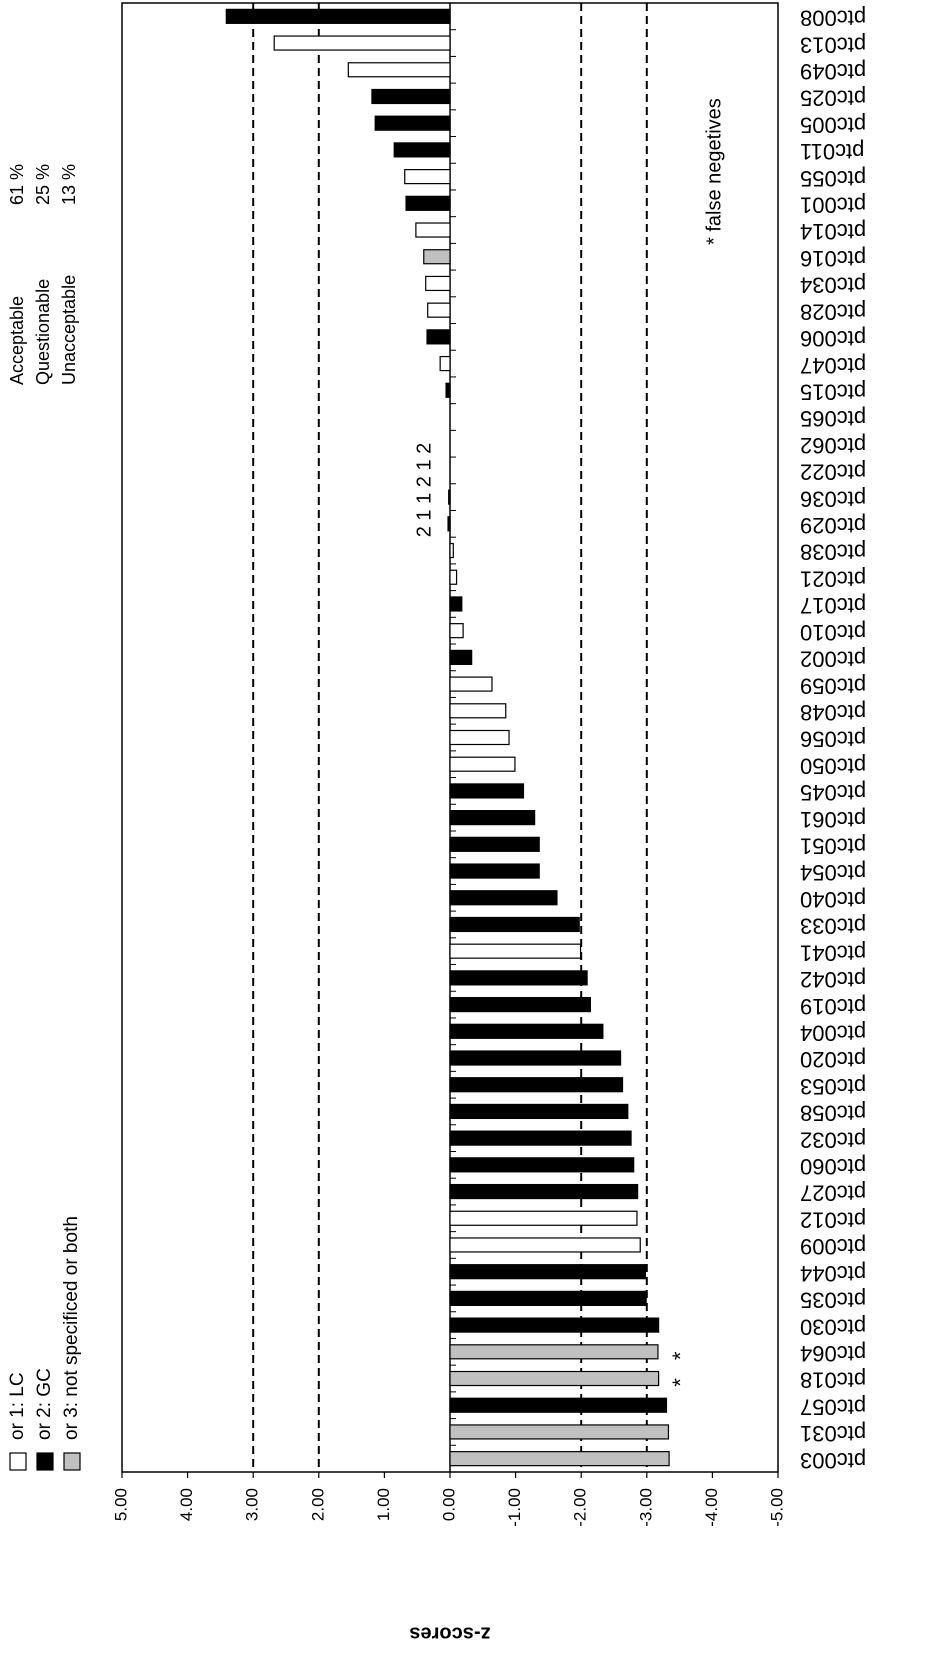 This screenshot has height=1661, width=931. I want to click on y-tick-label: -4.00, so click(711, 1507).